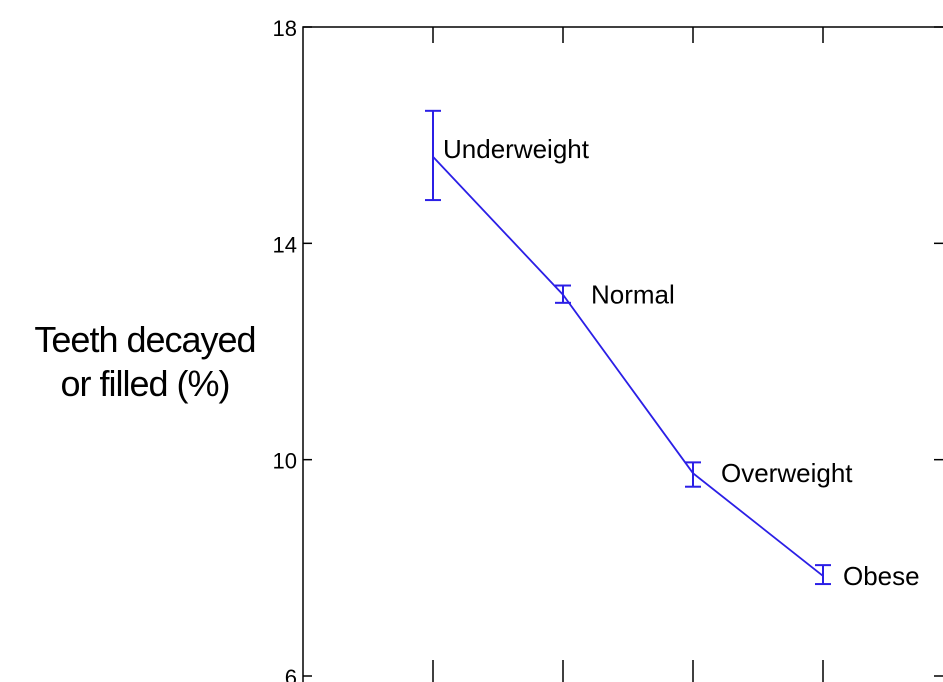 Image resolution: width=943 pixels, height=682 pixels. I want to click on y-axis-label-line-2: or filled (%), so click(145, 383).